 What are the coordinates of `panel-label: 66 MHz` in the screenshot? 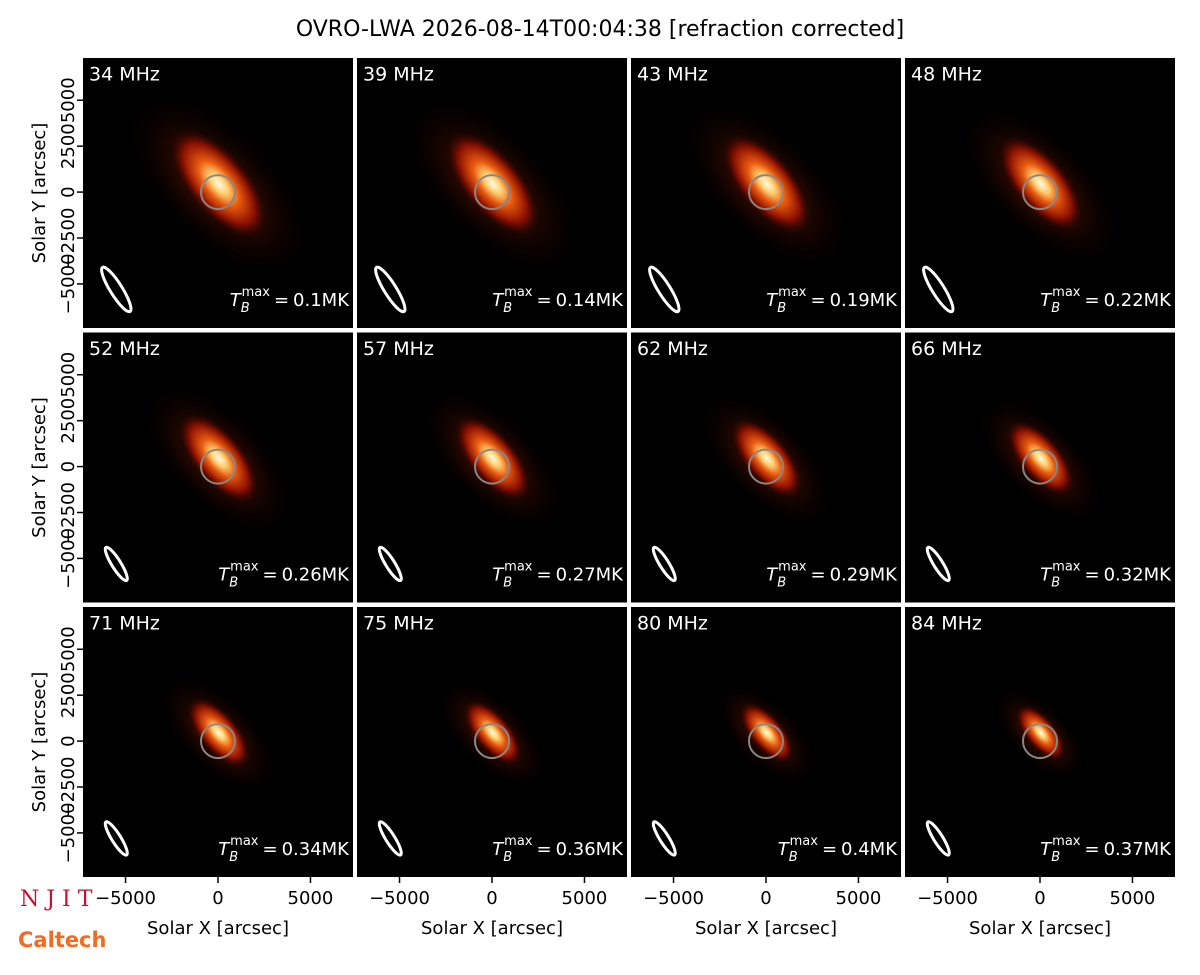 It's located at (946, 349).